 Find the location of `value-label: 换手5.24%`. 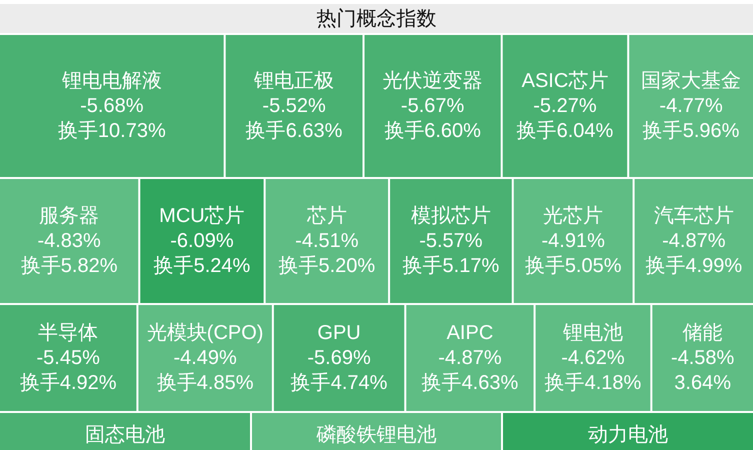

value-label: 换手5.24% is located at coordinates (202, 266).